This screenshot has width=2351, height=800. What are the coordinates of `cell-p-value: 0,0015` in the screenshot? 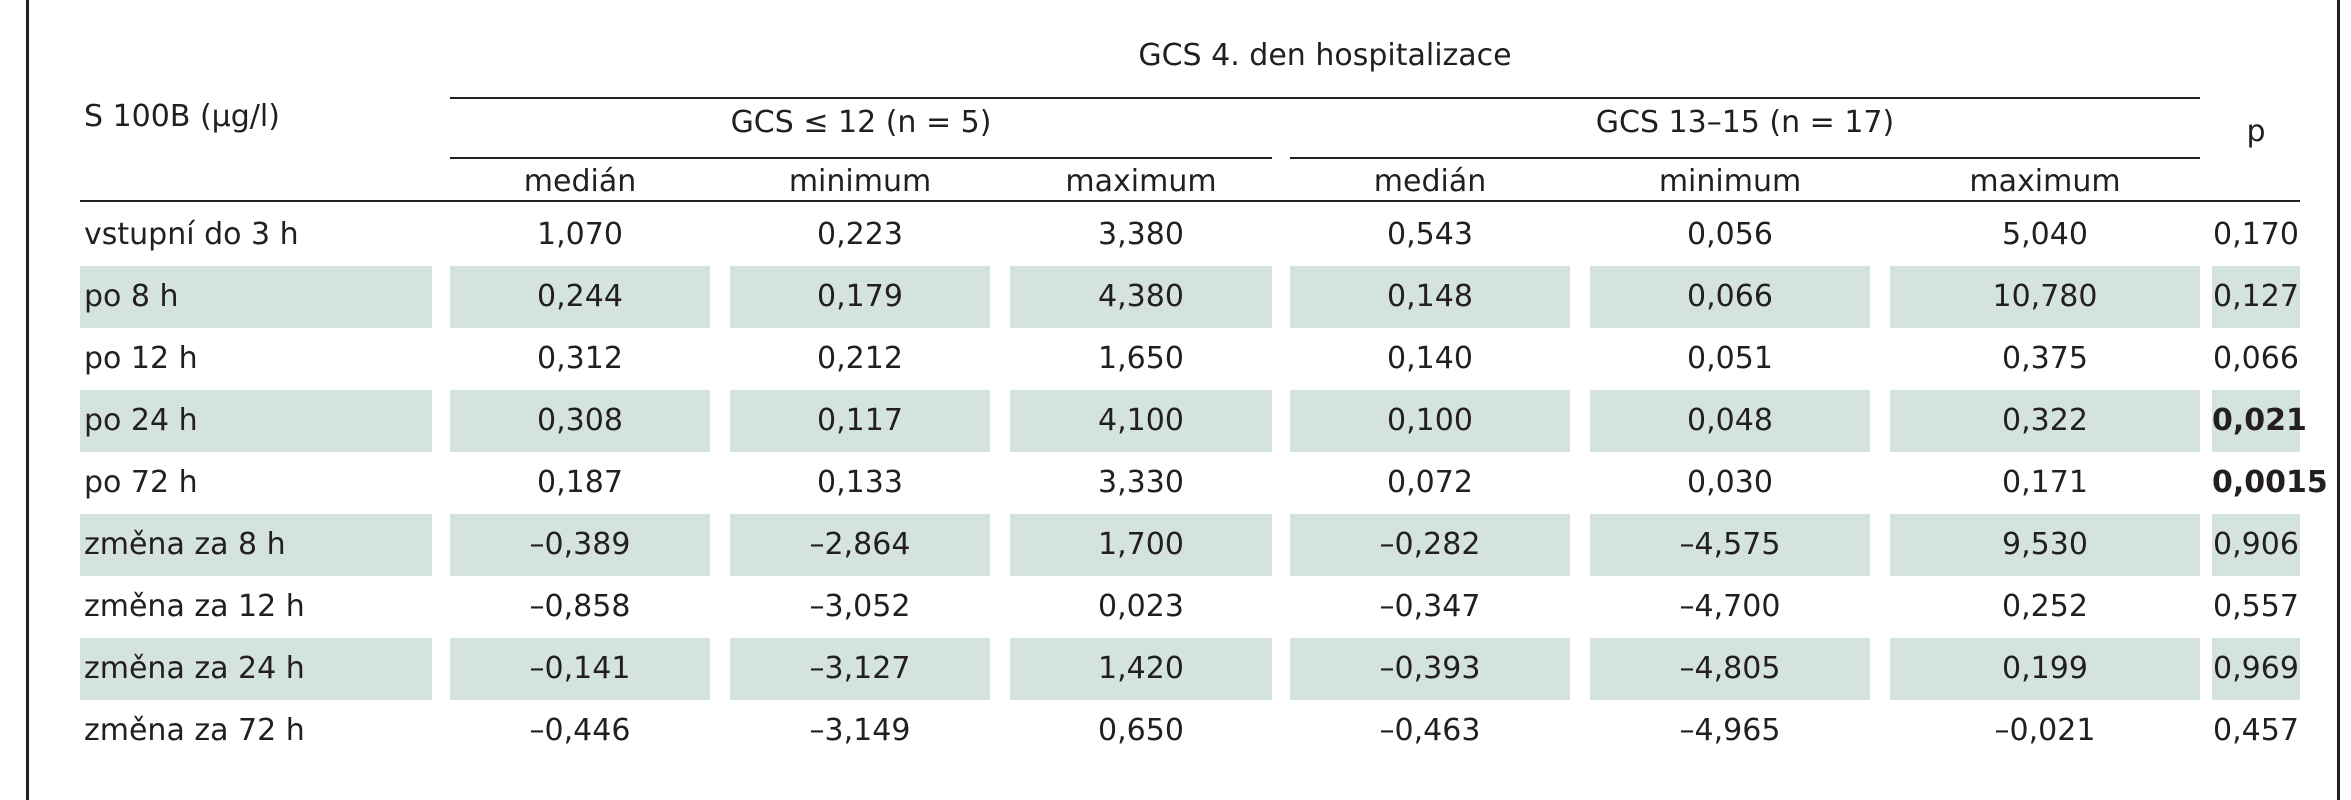 It's located at (2270, 482).